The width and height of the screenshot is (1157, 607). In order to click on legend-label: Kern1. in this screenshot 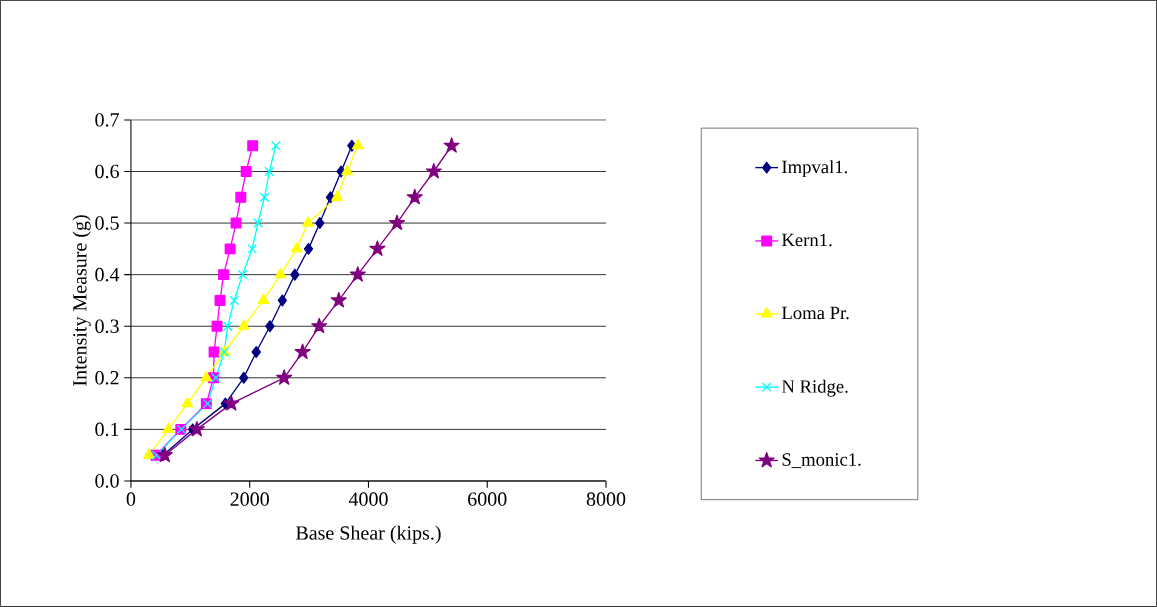, I will do `click(806, 240)`.